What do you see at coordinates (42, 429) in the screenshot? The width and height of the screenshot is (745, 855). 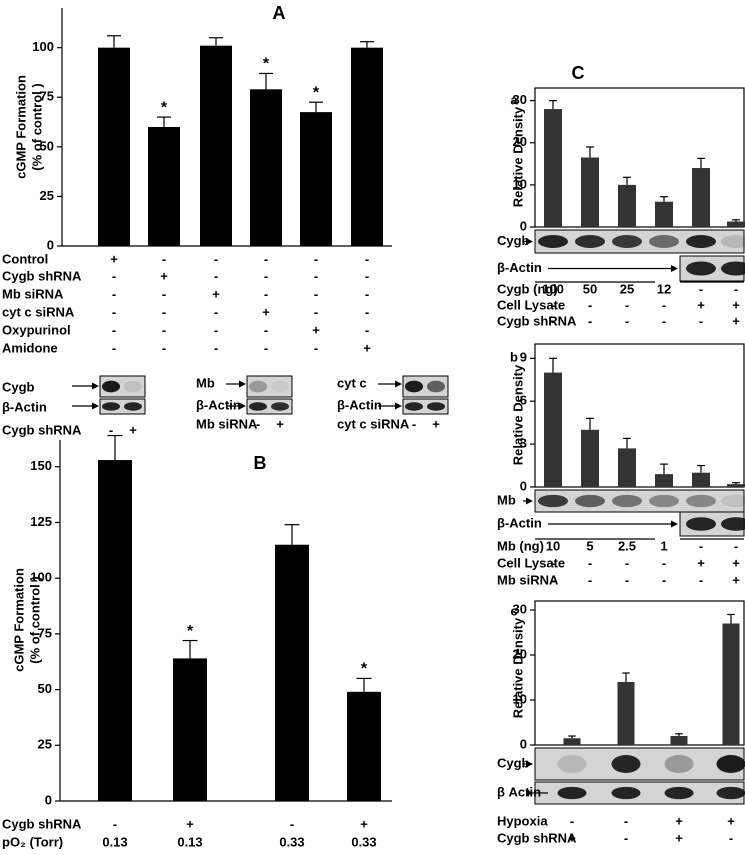 I see `blot-condition: Cygb shRNA` at bounding box center [42, 429].